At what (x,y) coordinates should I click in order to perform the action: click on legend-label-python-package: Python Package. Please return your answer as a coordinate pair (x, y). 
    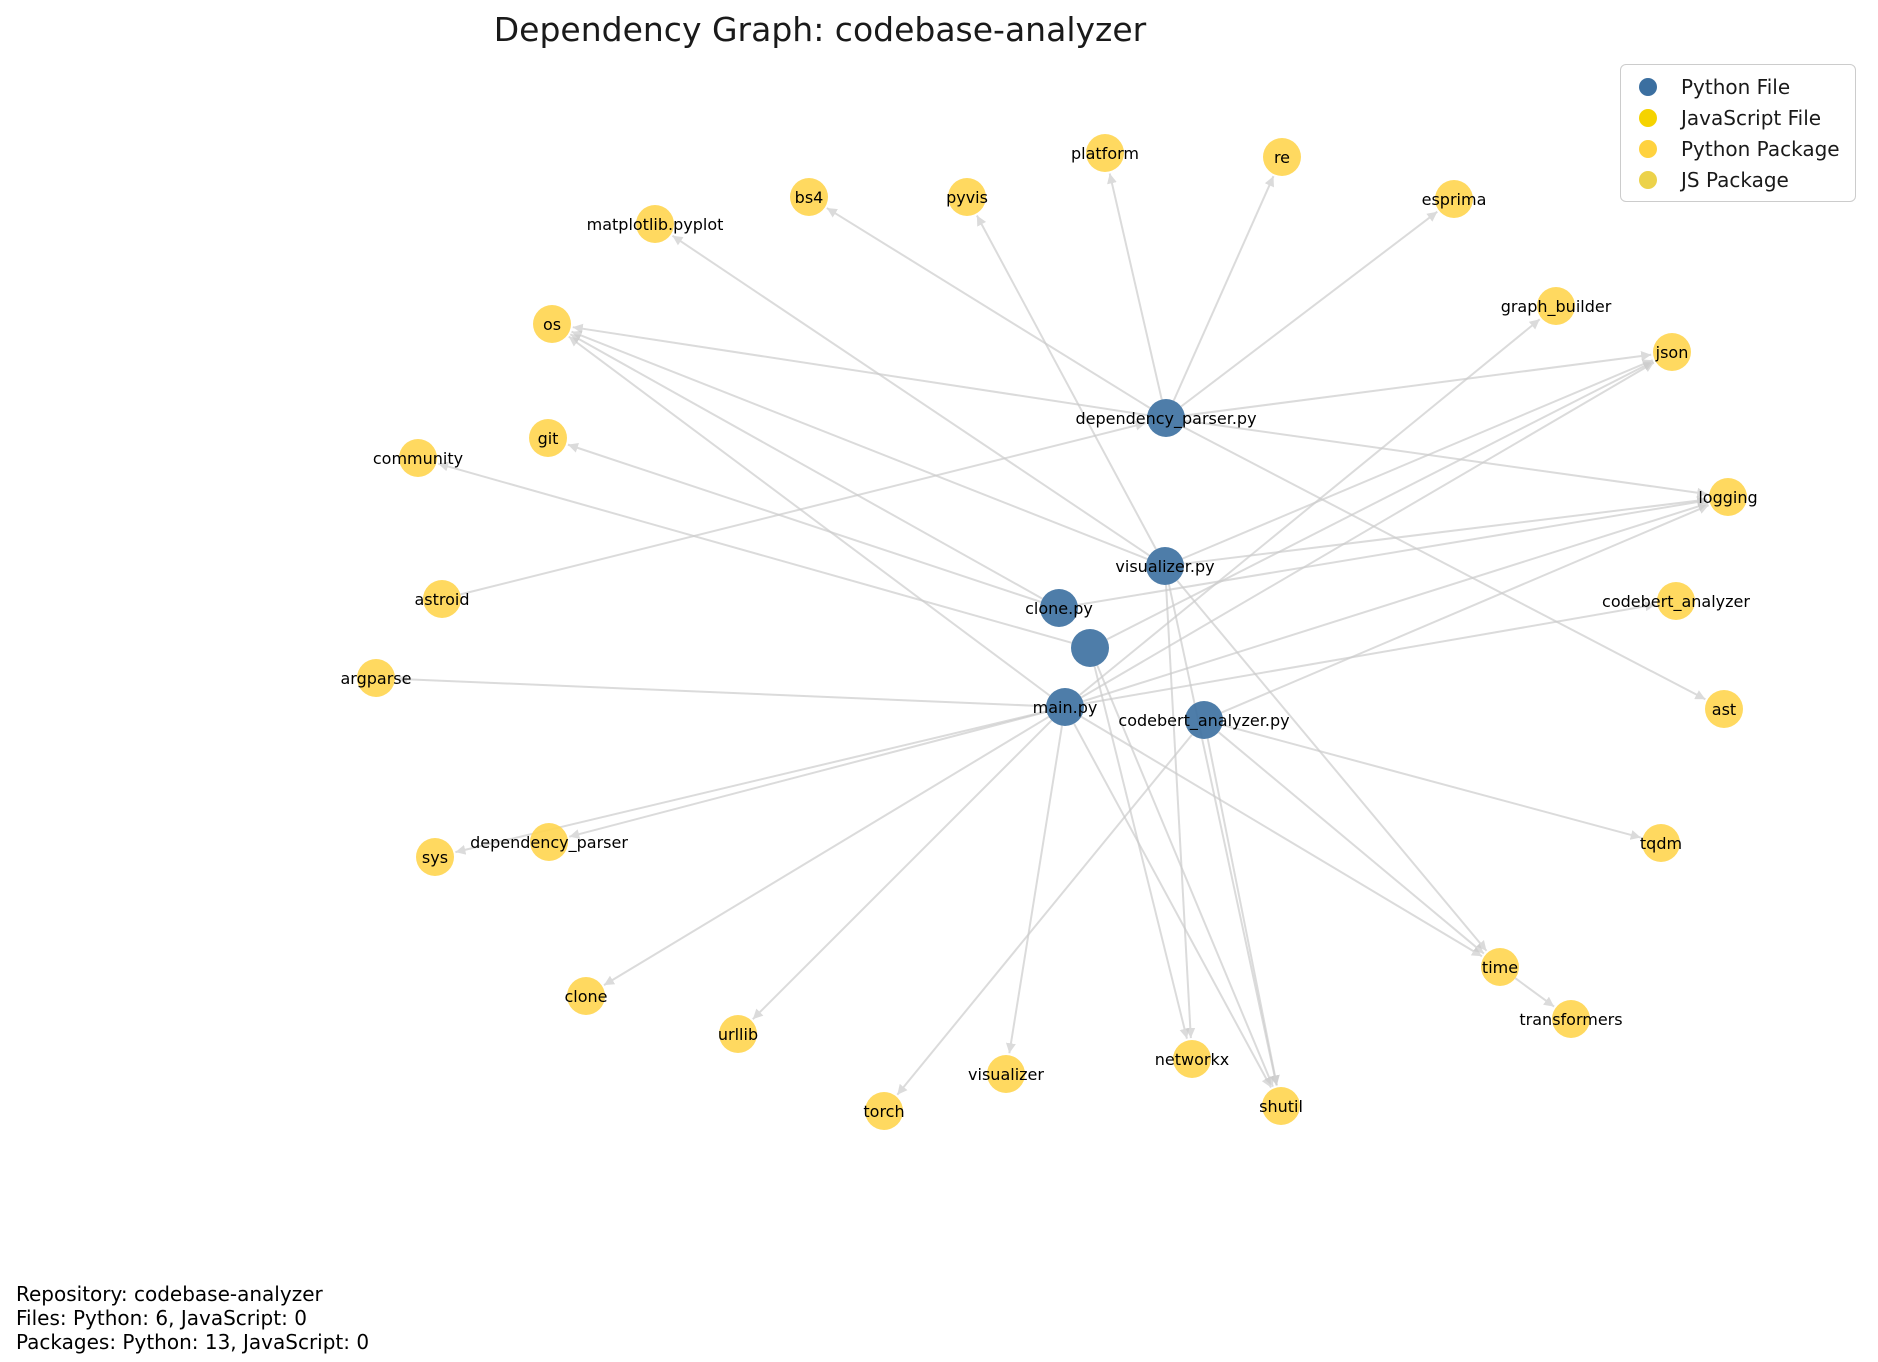
    Looking at the image, I should click on (1760, 148).